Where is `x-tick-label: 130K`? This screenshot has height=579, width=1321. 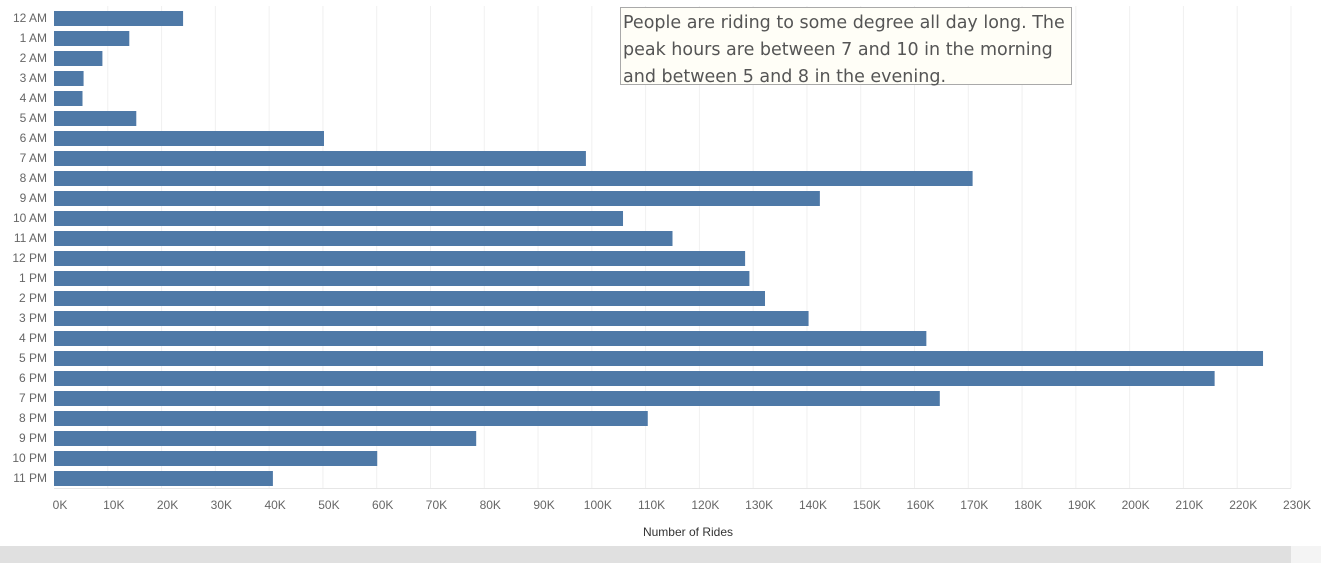 x-tick-label: 130K is located at coordinates (759, 505).